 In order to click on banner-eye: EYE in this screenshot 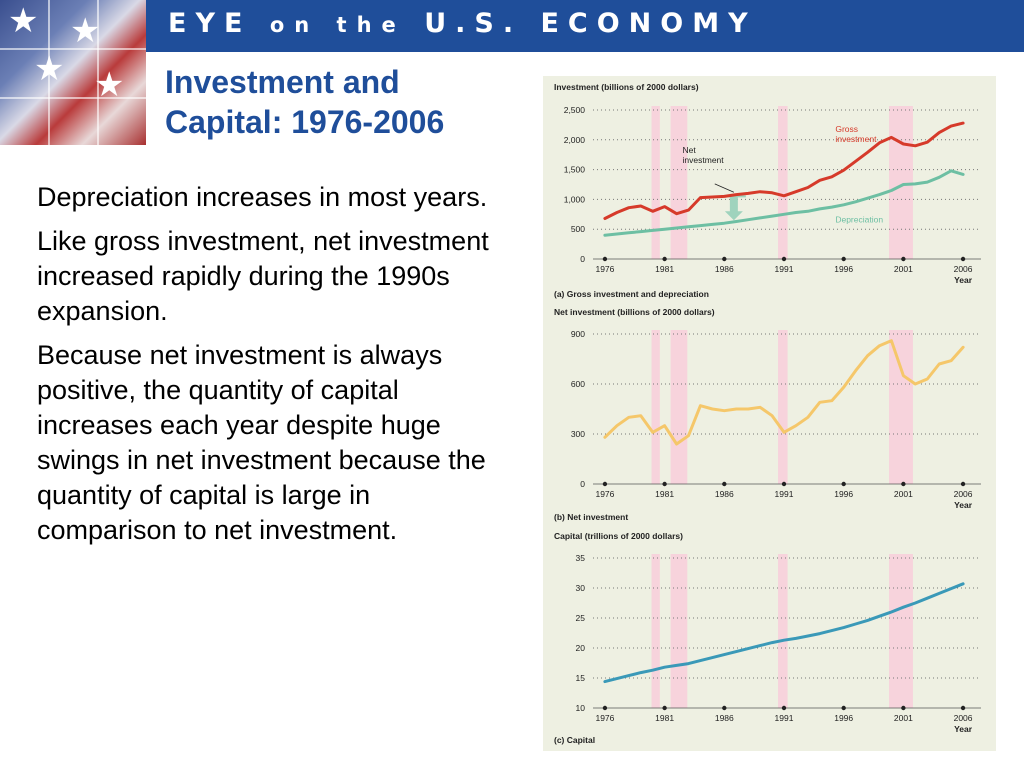, I will do `click(210, 23)`.